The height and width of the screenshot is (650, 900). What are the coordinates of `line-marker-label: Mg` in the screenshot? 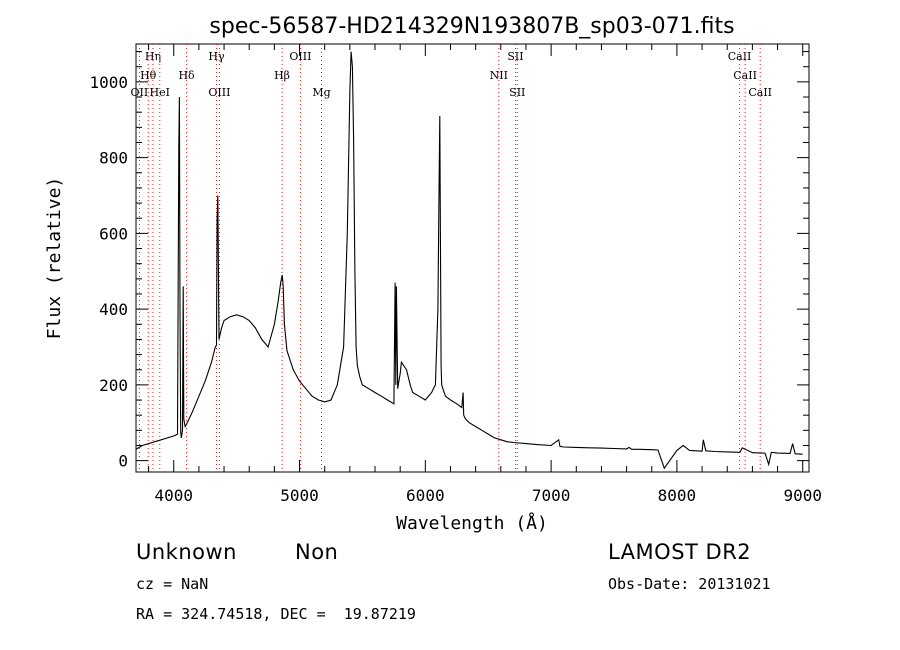 It's located at (321, 92).